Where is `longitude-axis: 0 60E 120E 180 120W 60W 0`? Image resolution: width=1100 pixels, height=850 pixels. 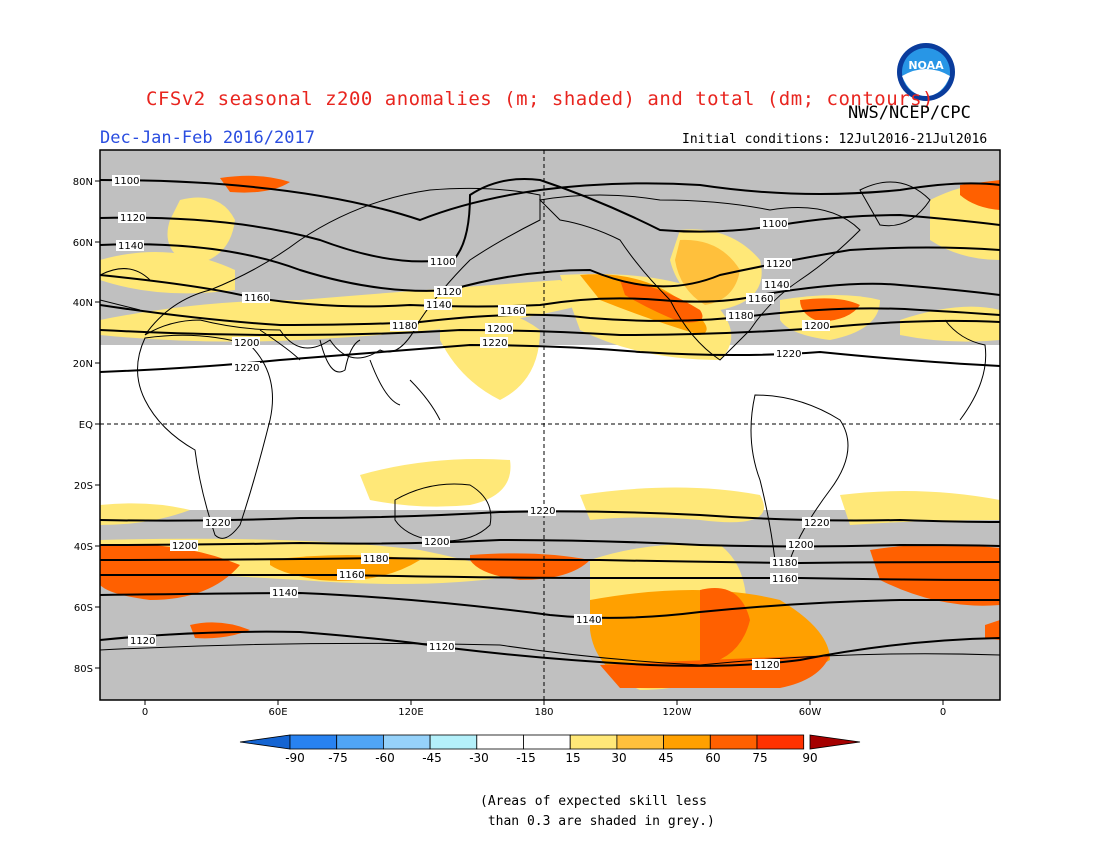
longitude-axis: 0 60E 120E 180 120W 60W 0 is located at coordinates (544, 709).